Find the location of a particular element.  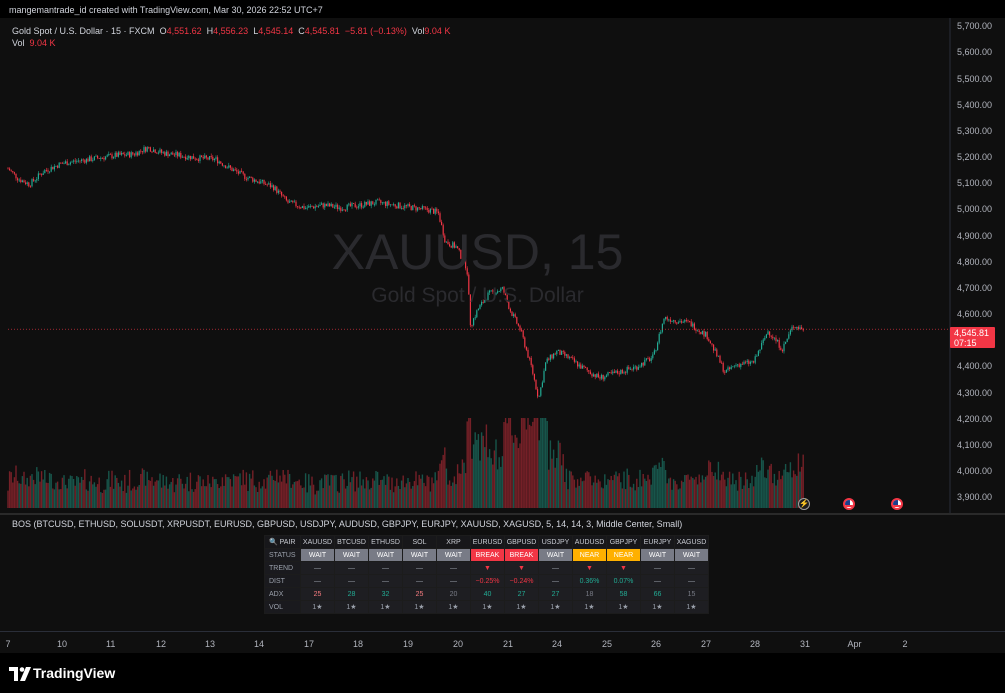

time-axis-label: 31 is located at coordinates (805, 644).